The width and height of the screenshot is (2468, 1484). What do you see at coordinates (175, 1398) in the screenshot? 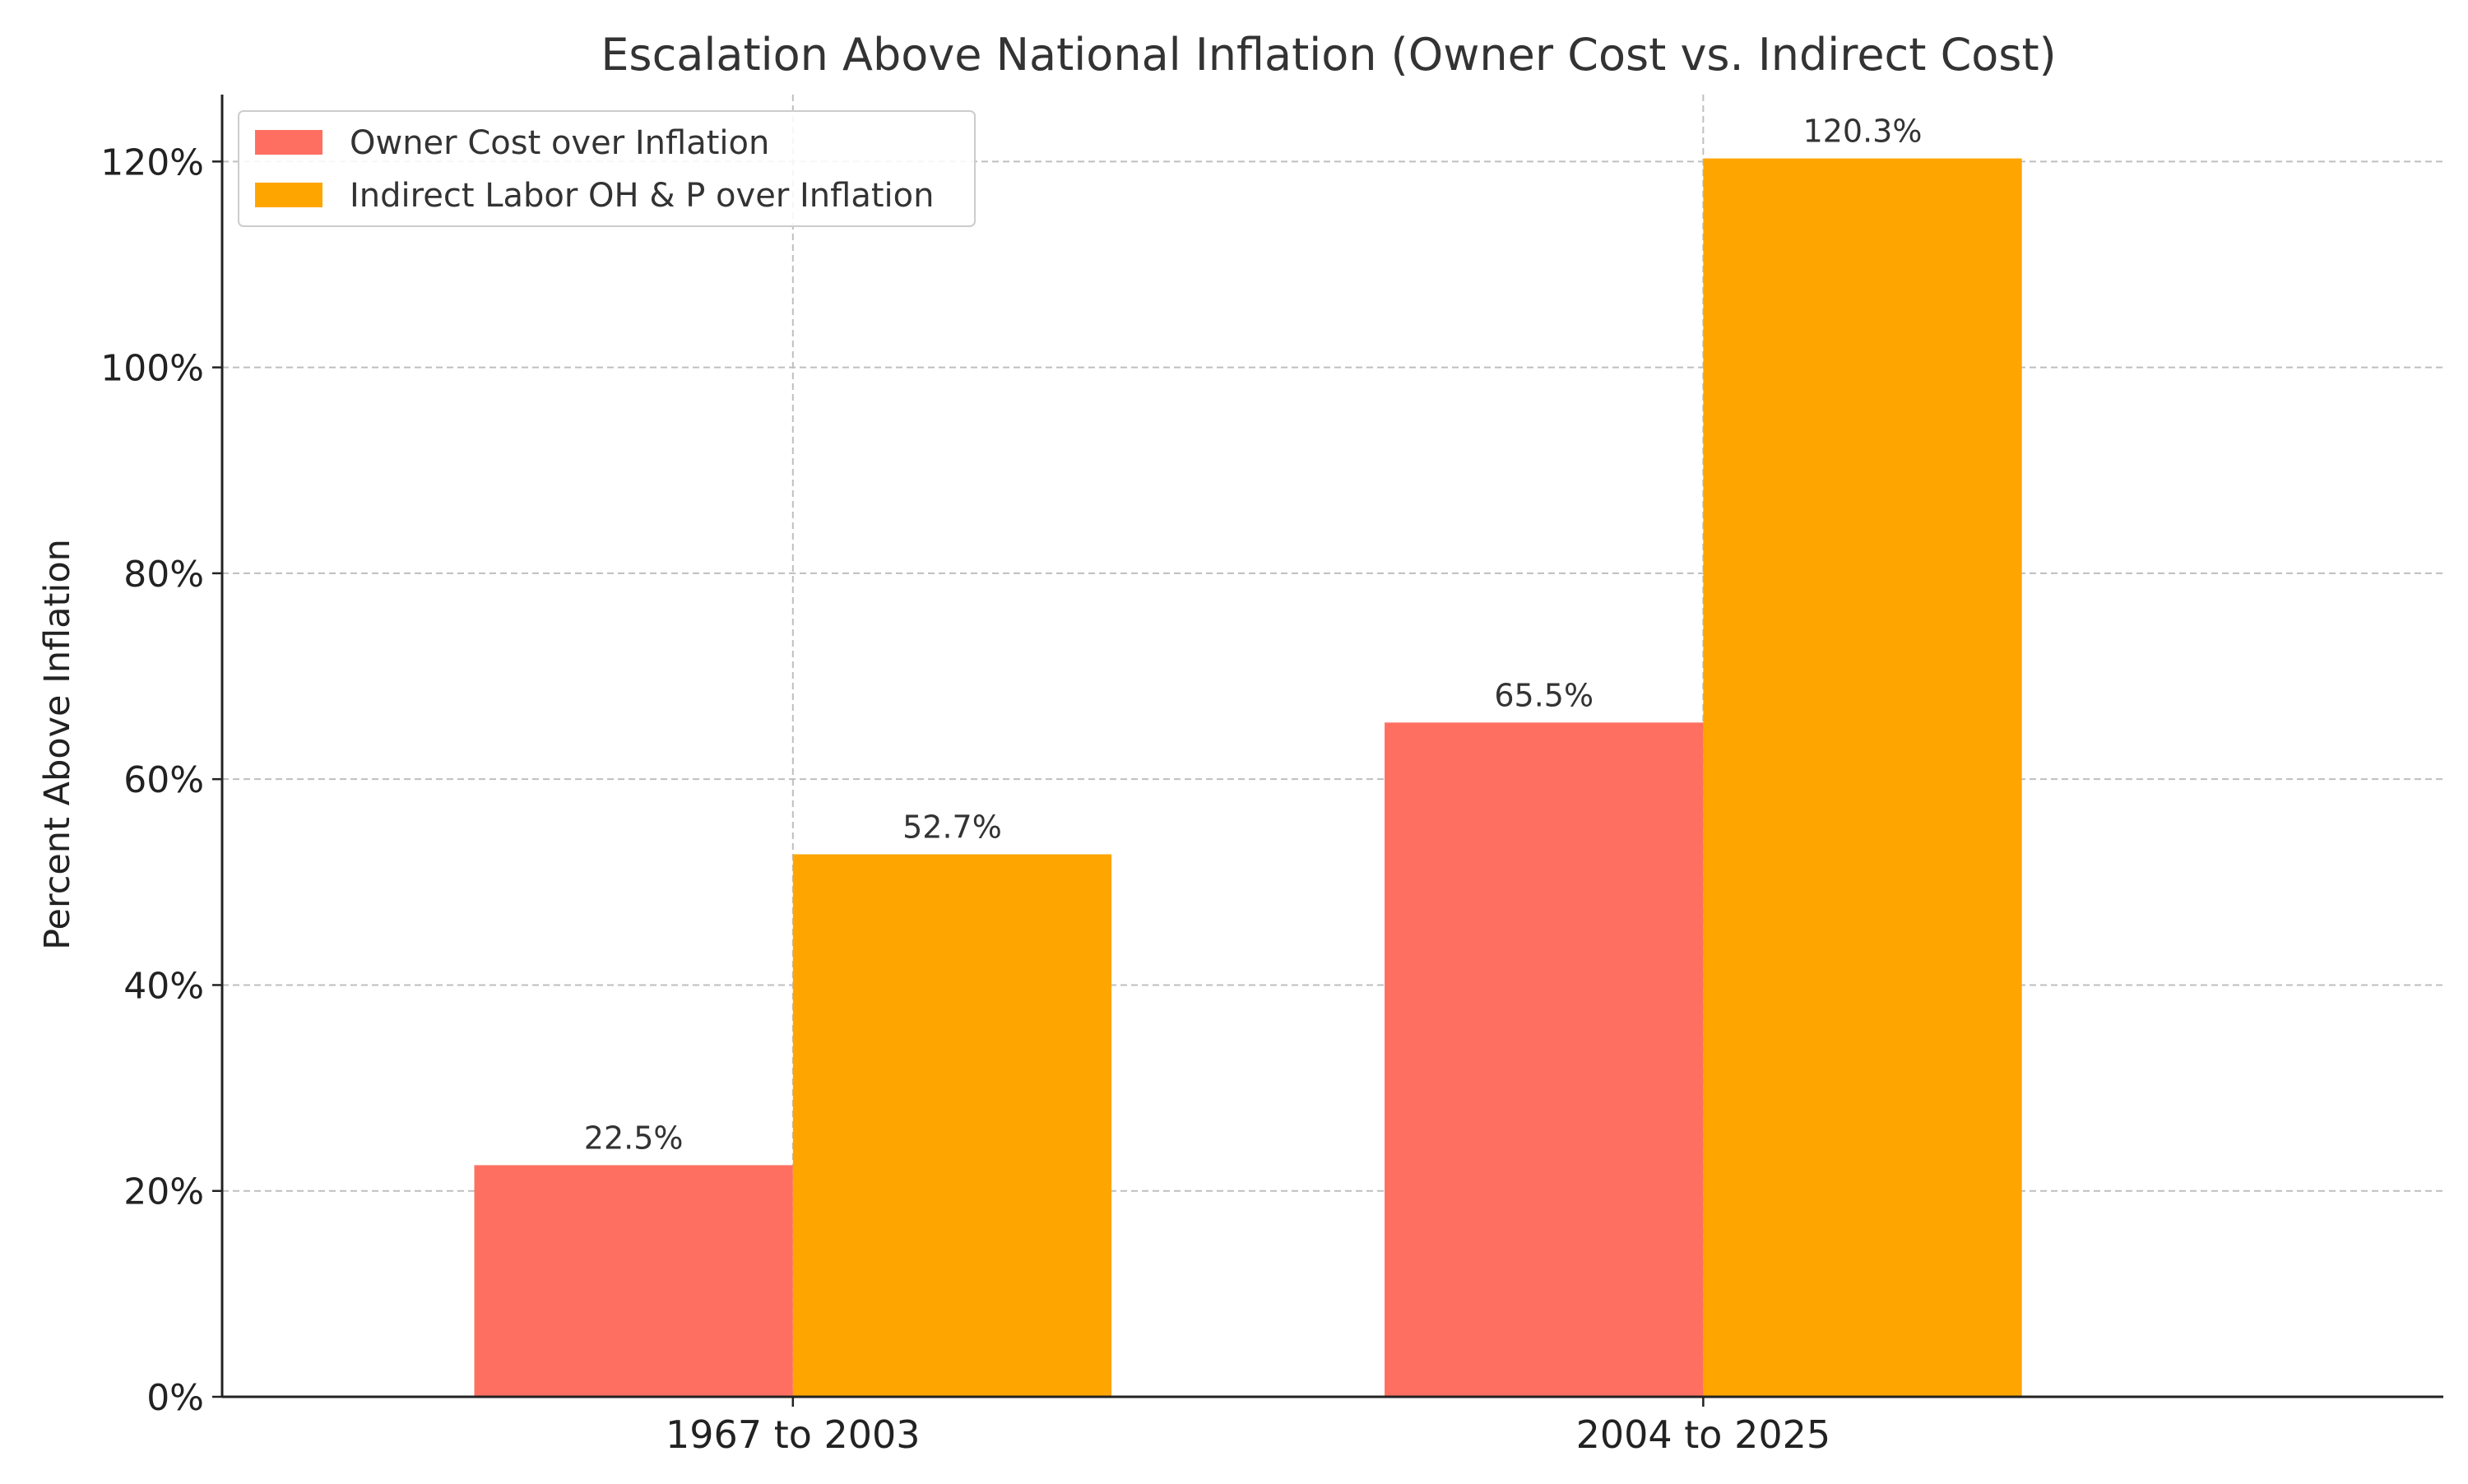
I see `y-tick-label: 0%` at bounding box center [175, 1398].